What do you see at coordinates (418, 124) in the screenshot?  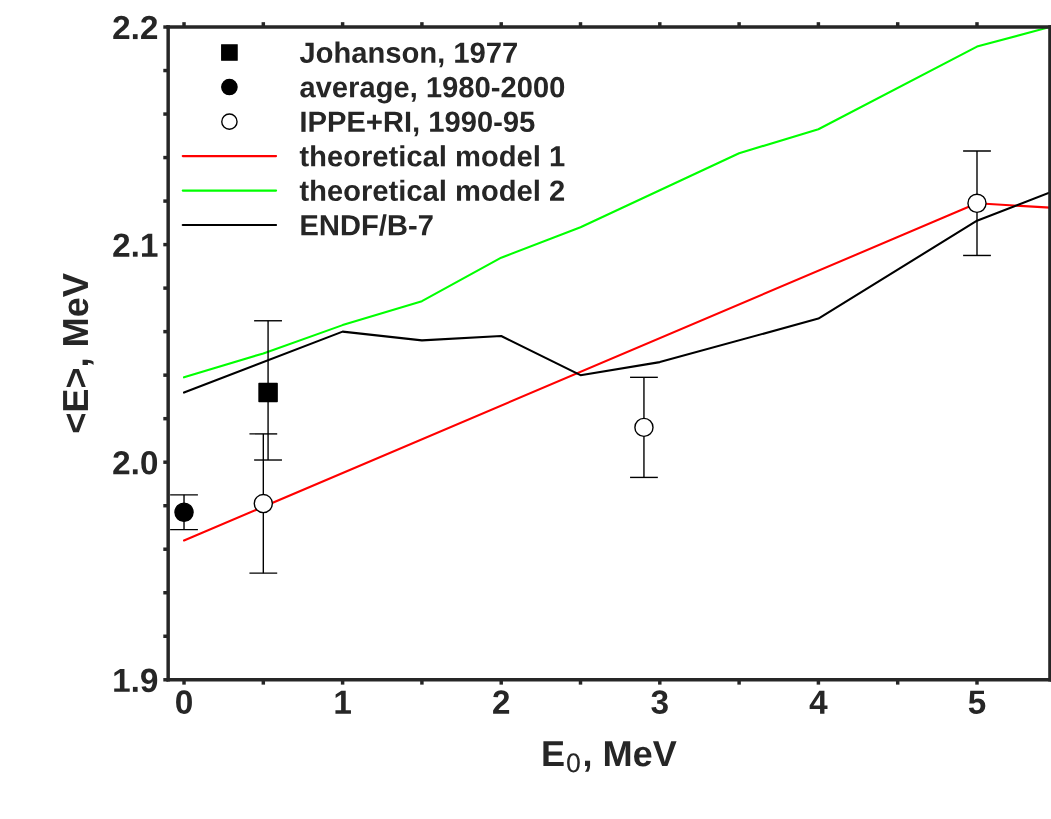 I see `legend-label: IPPE+RI, 1990-95` at bounding box center [418, 124].